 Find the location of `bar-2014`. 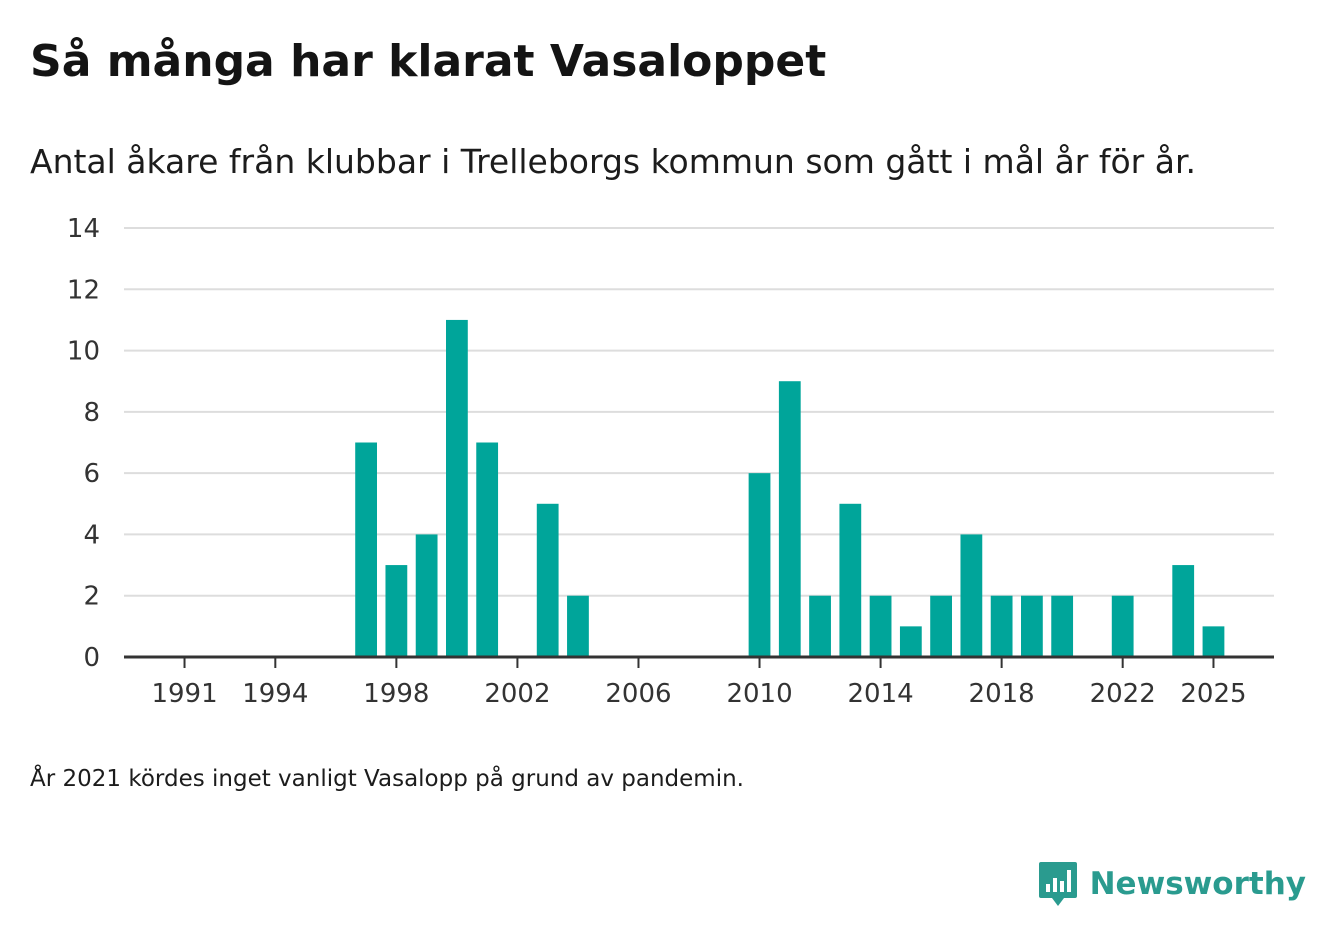

bar-2014 is located at coordinates (880, 626).